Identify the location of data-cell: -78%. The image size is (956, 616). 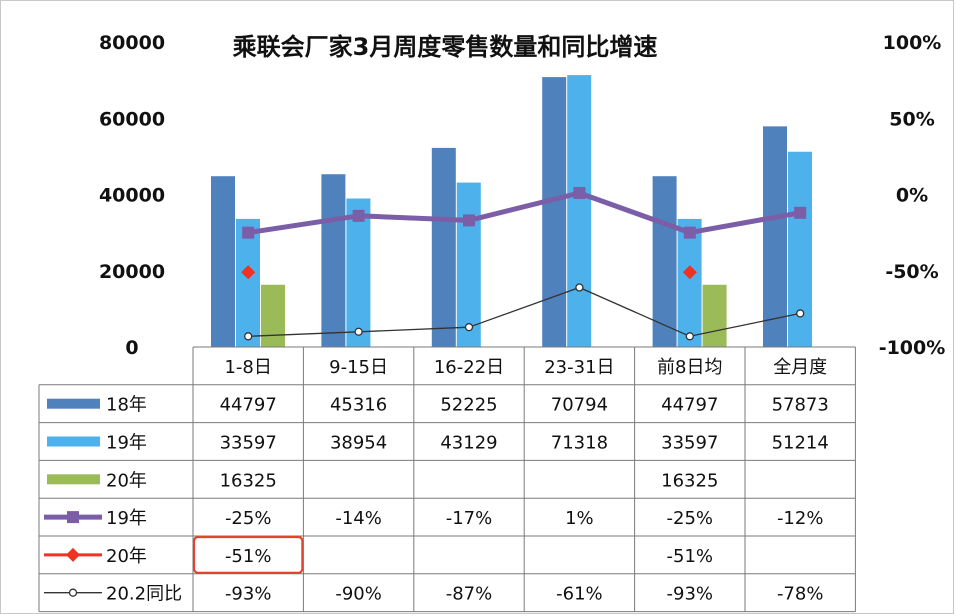
(800, 594).